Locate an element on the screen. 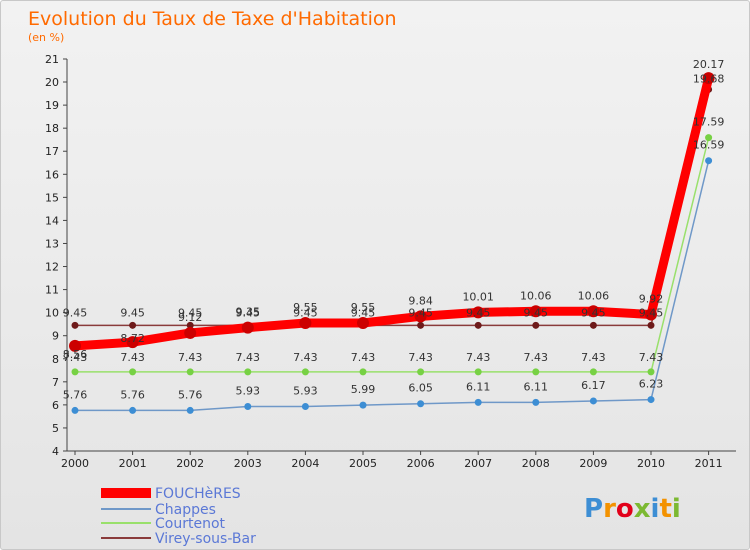  legend-label: FOUCHèRES is located at coordinates (198, 494).